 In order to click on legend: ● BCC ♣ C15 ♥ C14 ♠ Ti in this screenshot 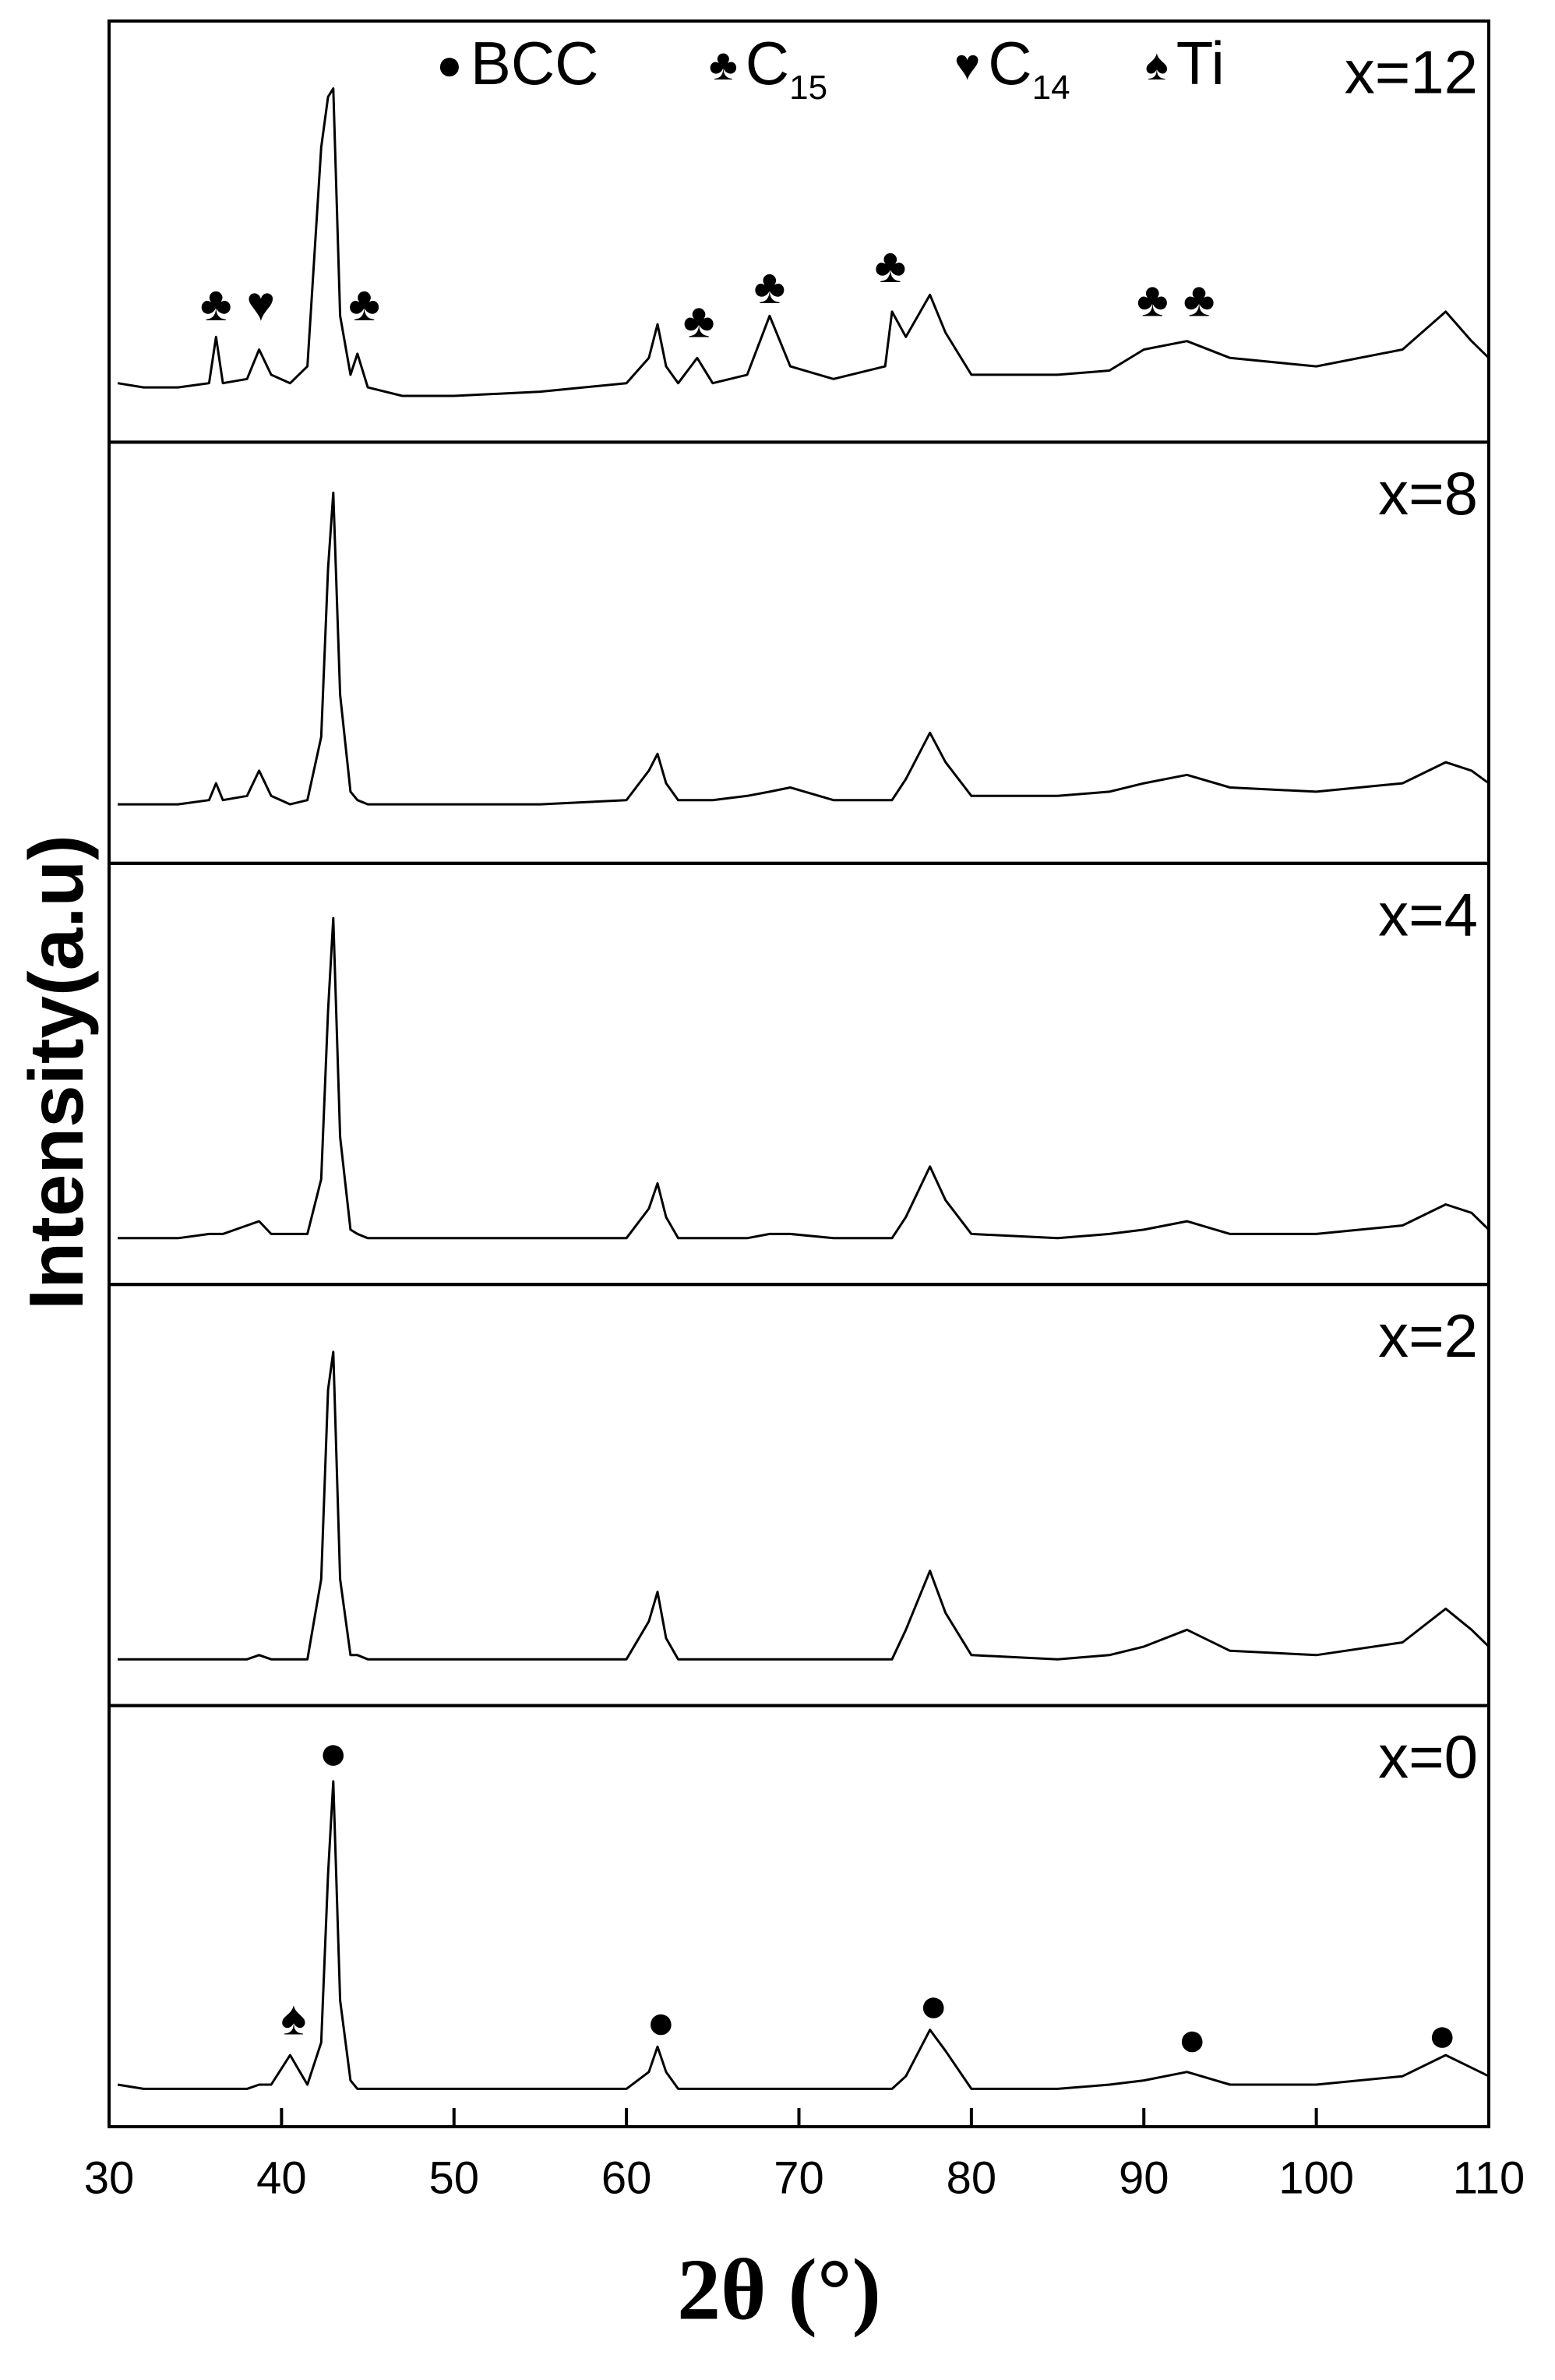, I will do `click(830, 68)`.